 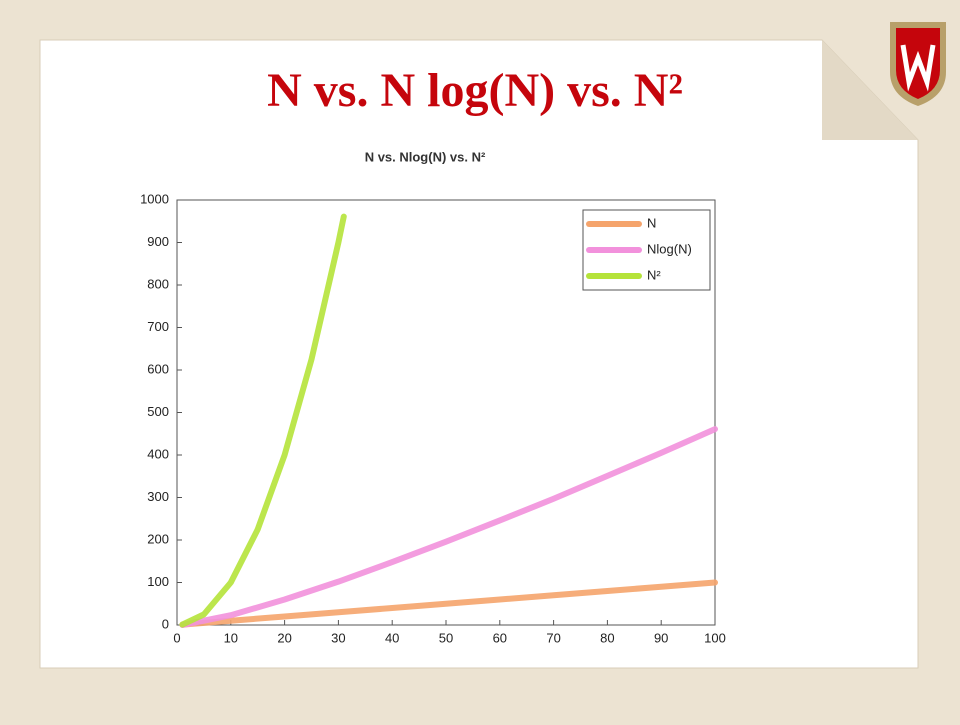 I want to click on y-tick-label: 200, so click(x=158, y=538).